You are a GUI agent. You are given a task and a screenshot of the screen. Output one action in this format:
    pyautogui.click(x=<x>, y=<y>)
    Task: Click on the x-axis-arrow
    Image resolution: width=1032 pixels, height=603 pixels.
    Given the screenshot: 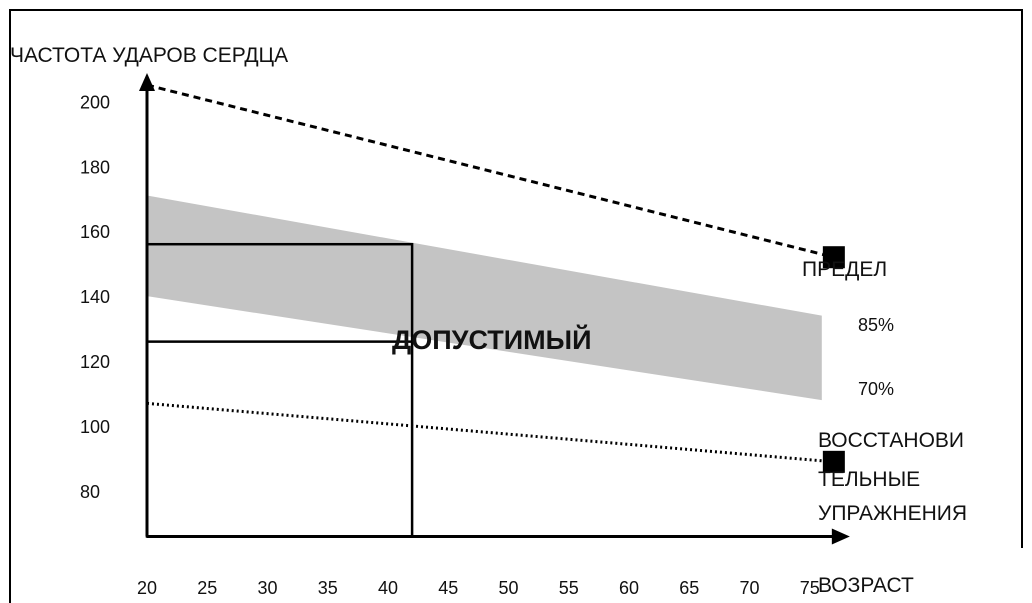 What is the action you would take?
    pyautogui.click(x=840, y=536)
    